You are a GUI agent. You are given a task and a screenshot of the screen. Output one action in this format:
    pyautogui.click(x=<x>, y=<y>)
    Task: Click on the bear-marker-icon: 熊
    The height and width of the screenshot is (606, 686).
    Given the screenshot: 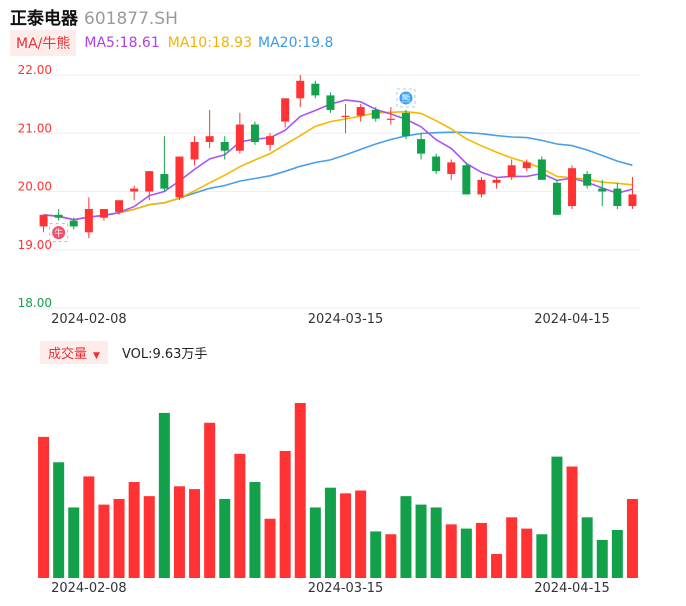 What is the action you would take?
    pyautogui.click(x=406, y=98)
    